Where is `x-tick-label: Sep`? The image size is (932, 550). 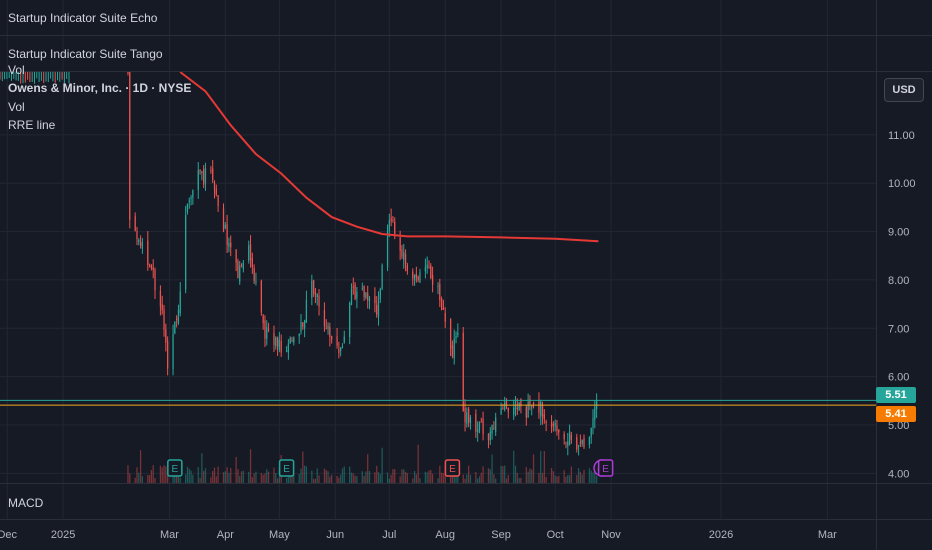 x-tick-label: Sep is located at coordinates (501, 535).